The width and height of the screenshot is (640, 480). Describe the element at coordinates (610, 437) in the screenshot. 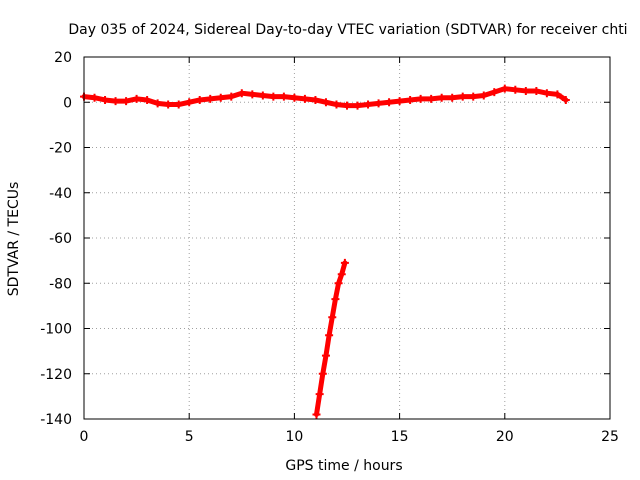

I see `x-tick-label: 25` at that location.